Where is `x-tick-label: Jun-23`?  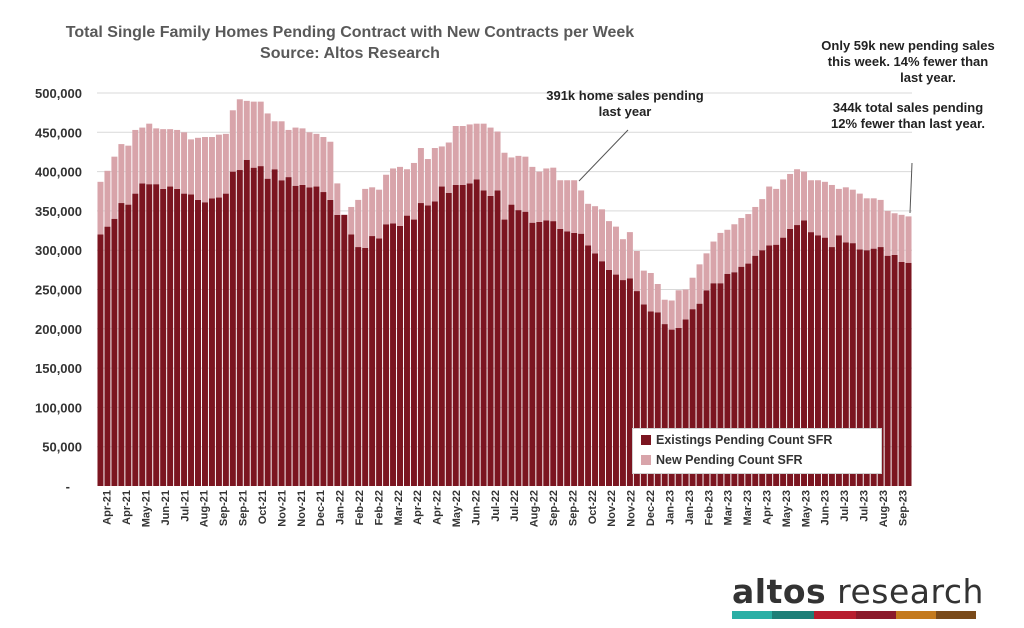 x-tick-label: Jun-23 is located at coordinates (826, 507).